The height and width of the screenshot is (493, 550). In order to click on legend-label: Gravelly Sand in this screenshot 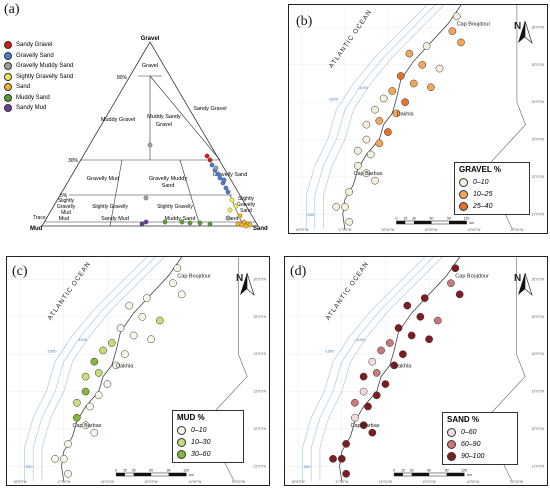, I will do `click(35, 55)`.